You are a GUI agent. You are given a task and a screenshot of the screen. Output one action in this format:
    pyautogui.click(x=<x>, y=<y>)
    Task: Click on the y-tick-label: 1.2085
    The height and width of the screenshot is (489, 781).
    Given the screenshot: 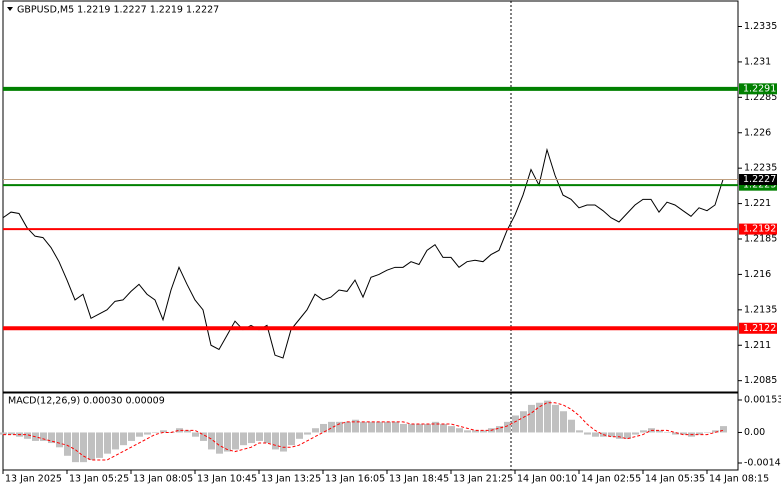 What is the action you would take?
    pyautogui.click(x=760, y=380)
    